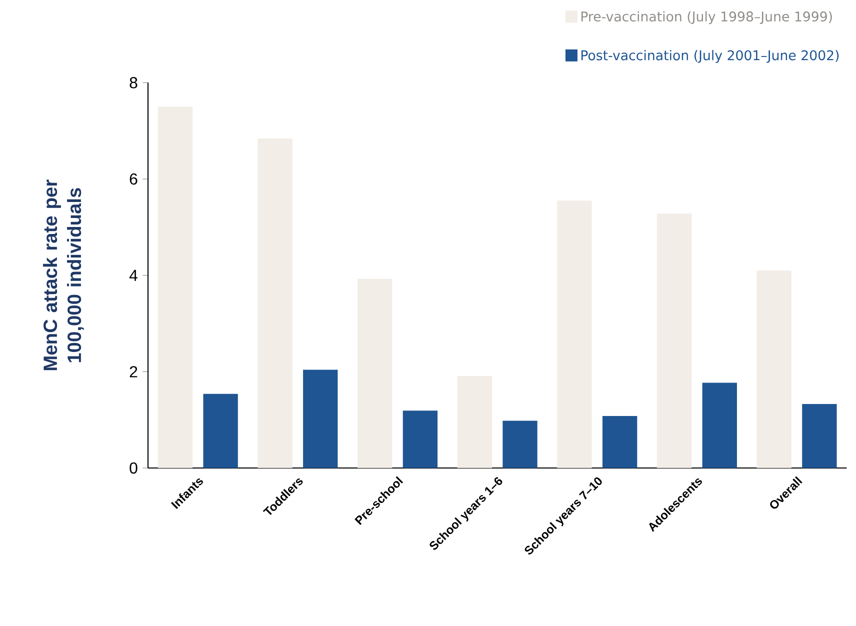 This screenshot has height=626, width=856. What do you see at coordinates (710, 56) in the screenshot?
I see `legend-label: Post-vaccination (July 2001–June 2002)` at bounding box center [710, 56].